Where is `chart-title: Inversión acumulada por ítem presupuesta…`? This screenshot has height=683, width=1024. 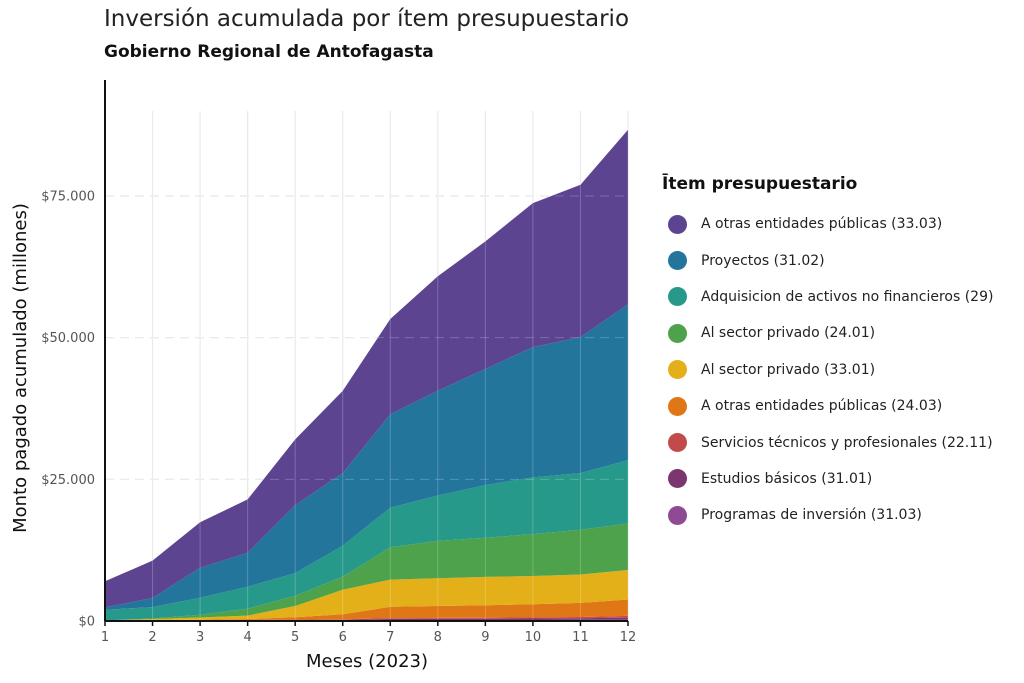
chart-title: Inversión acumulada por ítem presupuesta… is located at coordinates (367, 19).